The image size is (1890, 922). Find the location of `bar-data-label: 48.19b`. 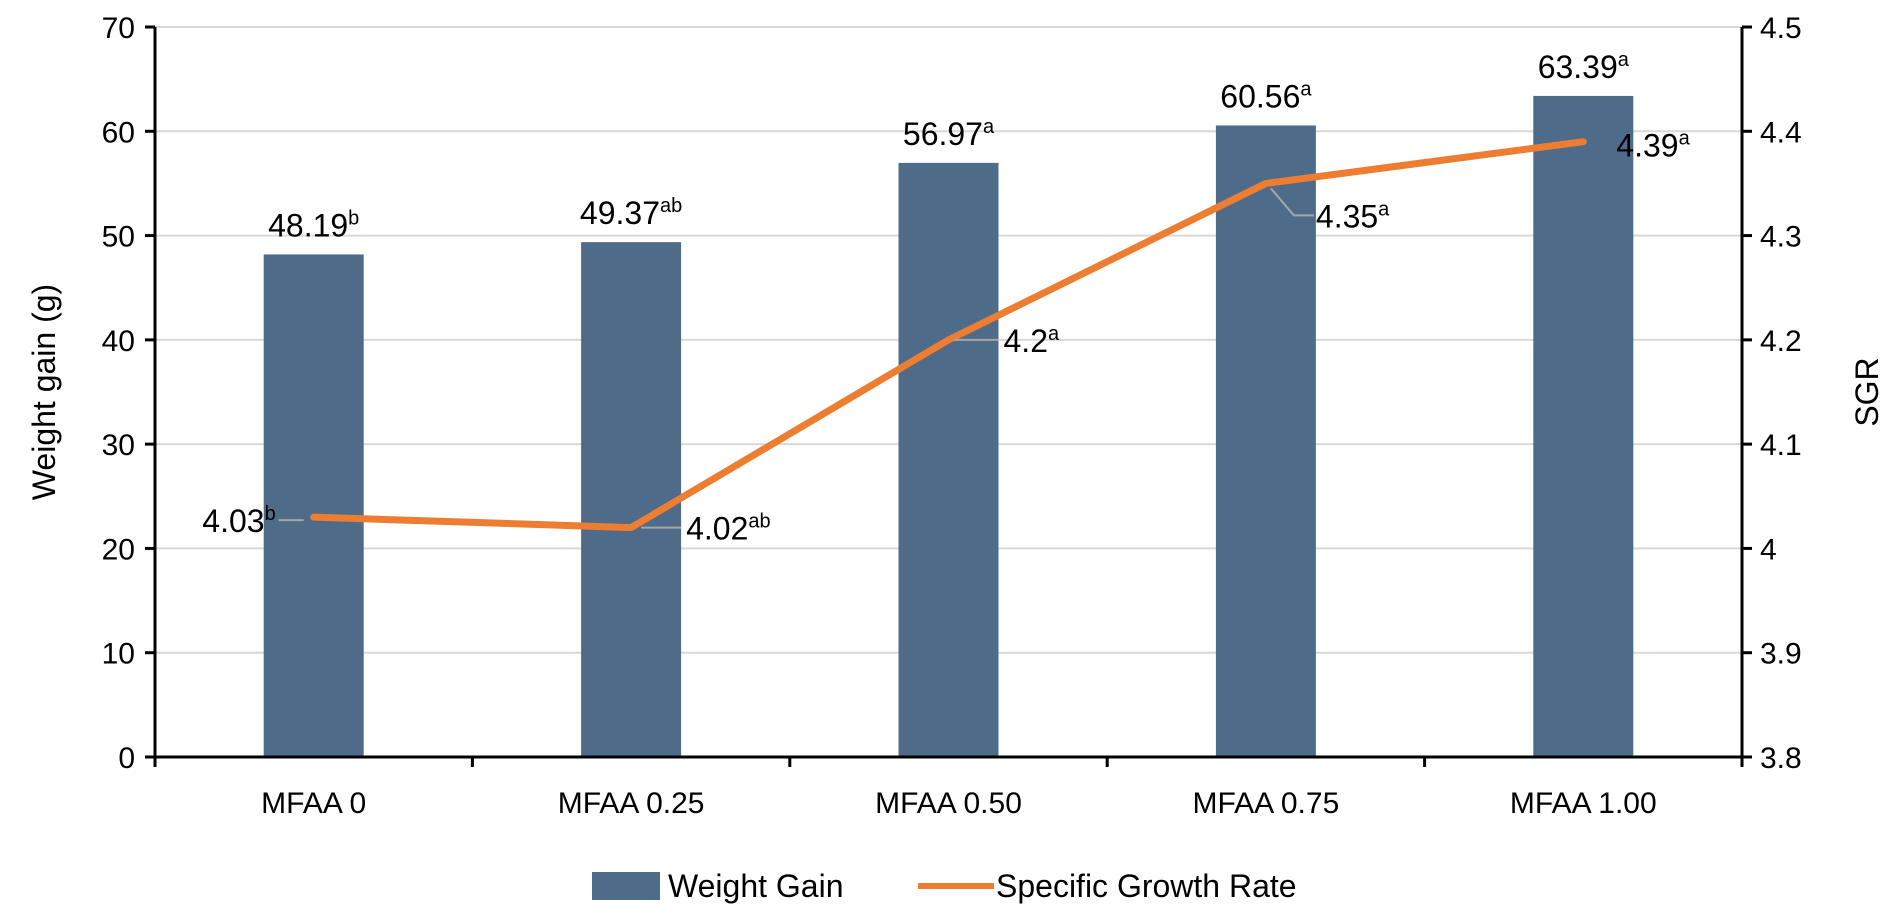

bar-data-label: 48.19b is located at coordinates (313, 225).